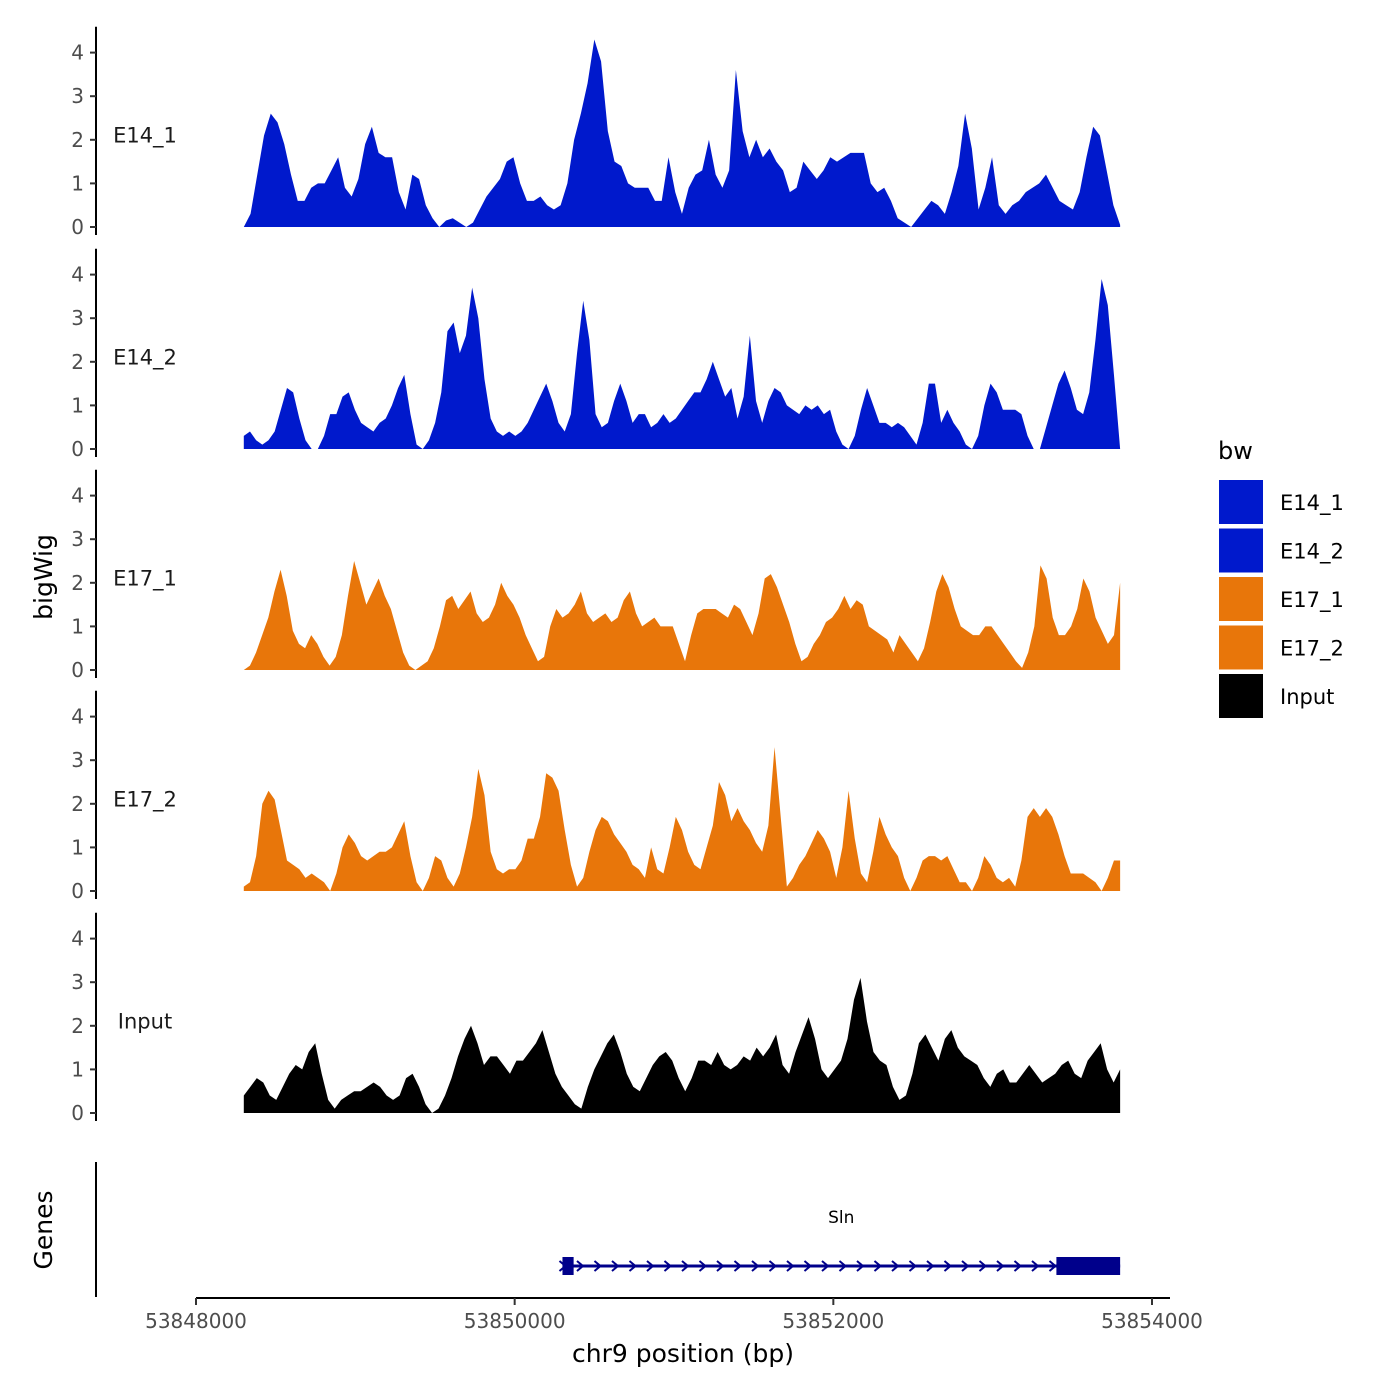 The image size is (1400, 1400). What do you see at coordinates (145, 578) in the screenshot?
I see `track-label: E17_1` at bounding box center [145, 578].